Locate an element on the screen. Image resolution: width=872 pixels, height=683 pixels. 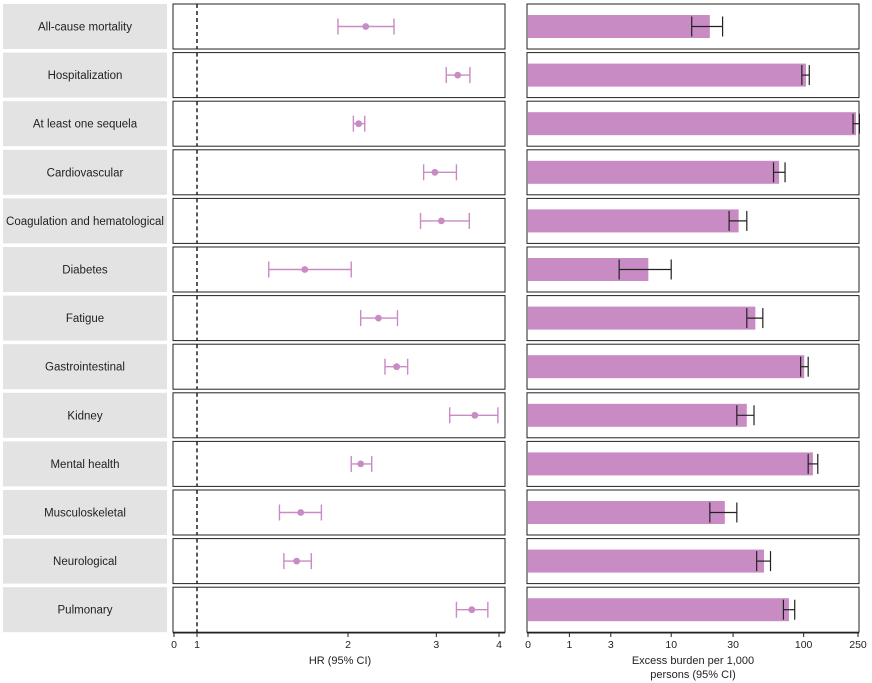
row-label: Pulmonary is located at coordinates (85, 611).